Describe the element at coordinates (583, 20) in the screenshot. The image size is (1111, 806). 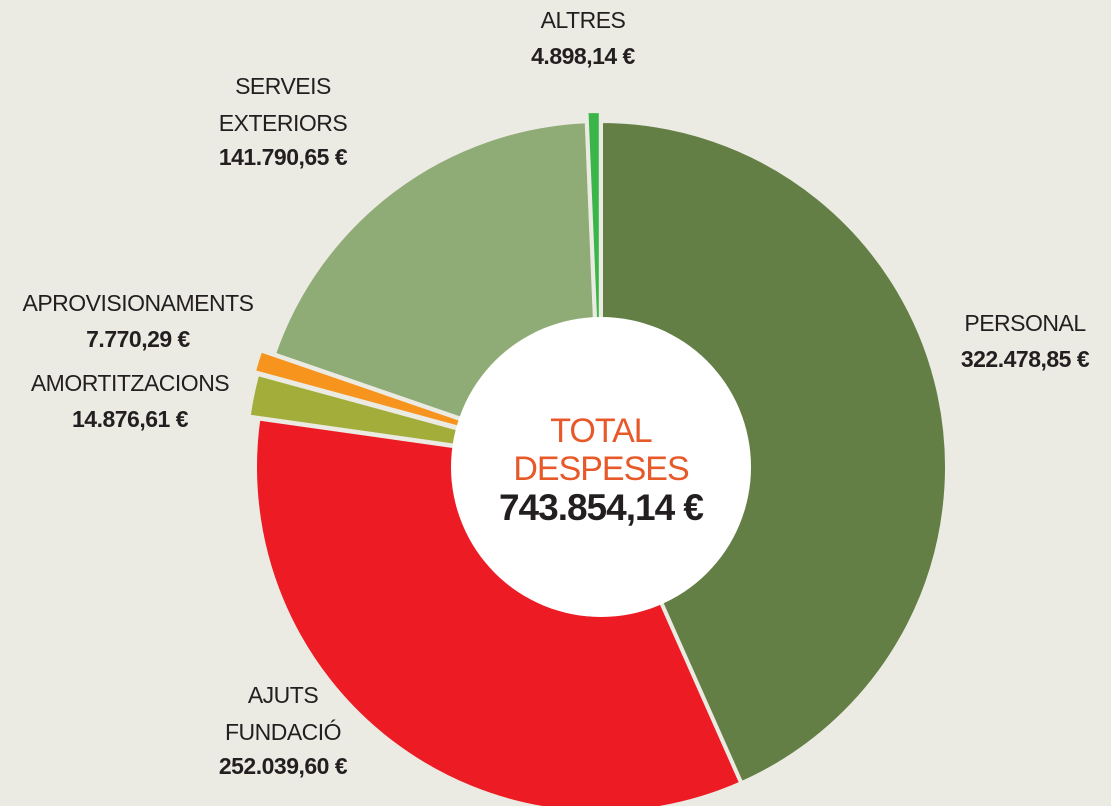
I see `category-label: ALTRES` at that location.